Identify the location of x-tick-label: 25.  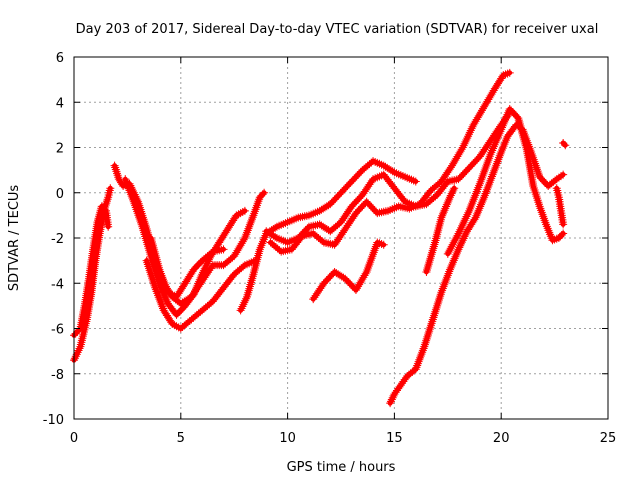
(608, 438).